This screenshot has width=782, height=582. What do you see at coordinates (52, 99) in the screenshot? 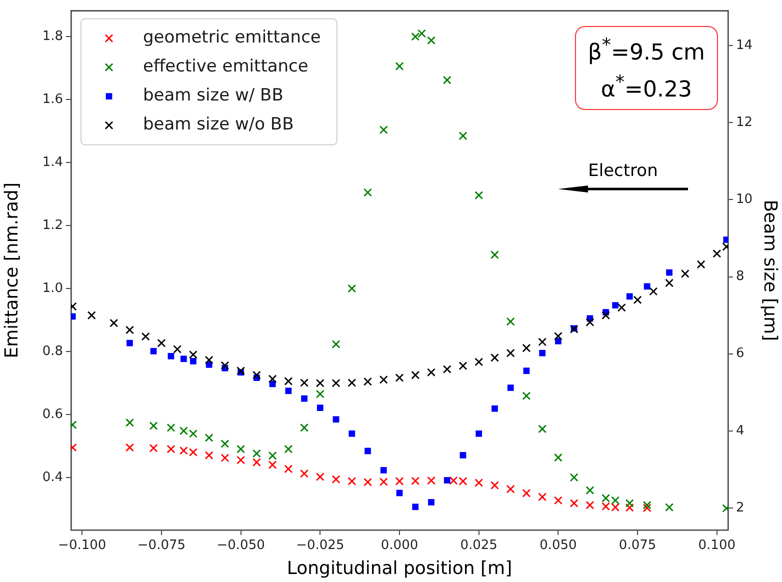
I see `y-tick-label: 1.6` at bounding box center [52, 99].